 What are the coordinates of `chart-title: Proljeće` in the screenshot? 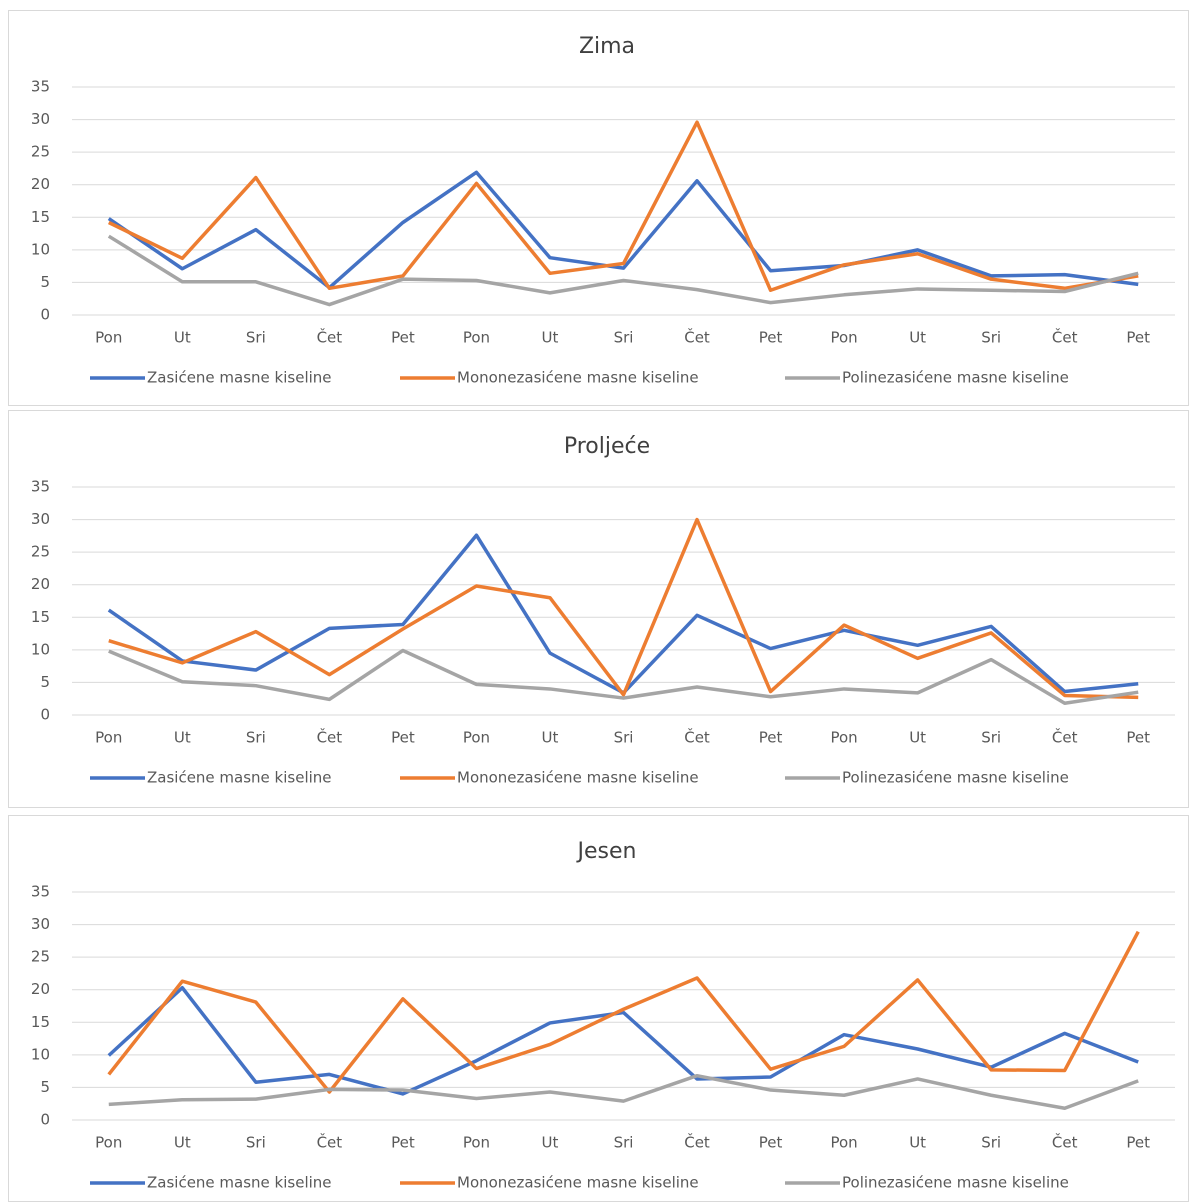 It's located at (607, 446).